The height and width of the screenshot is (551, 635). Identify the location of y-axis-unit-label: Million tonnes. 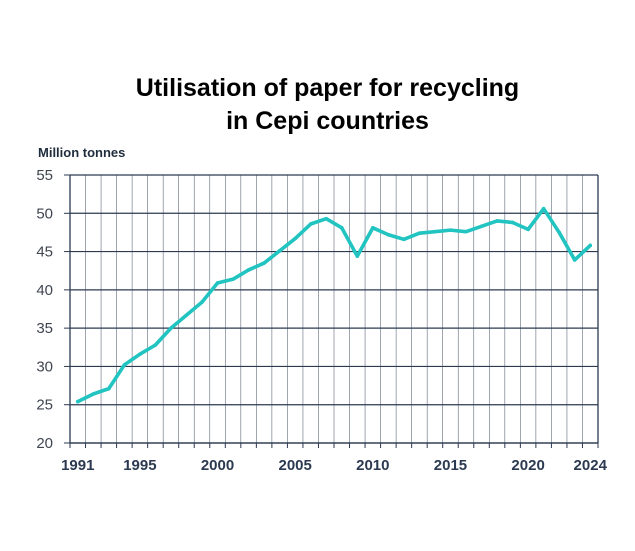
(82, 152).